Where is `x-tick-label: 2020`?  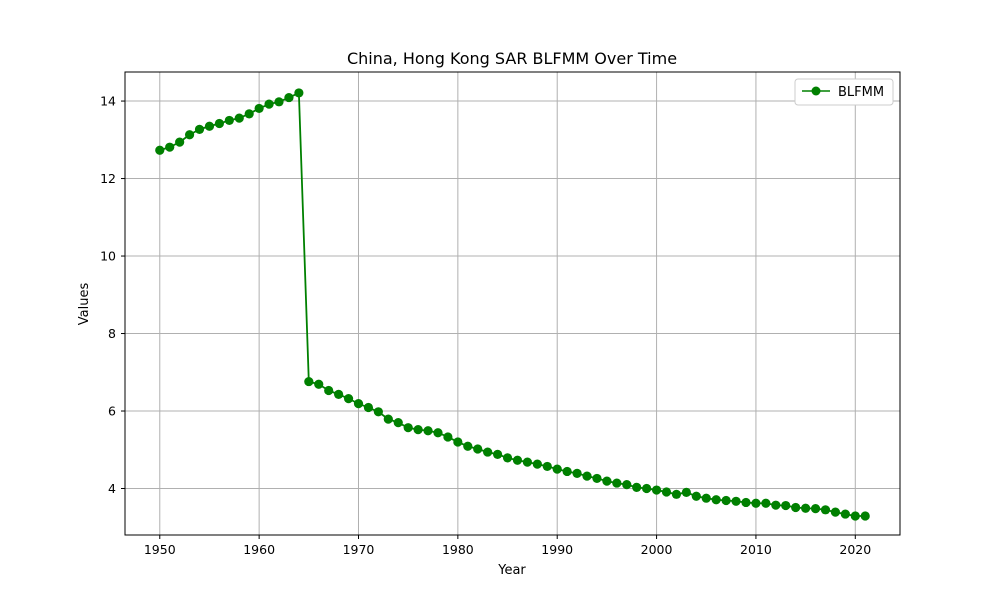
x-tick-label: 2020 is located at coordinates (855, 549).